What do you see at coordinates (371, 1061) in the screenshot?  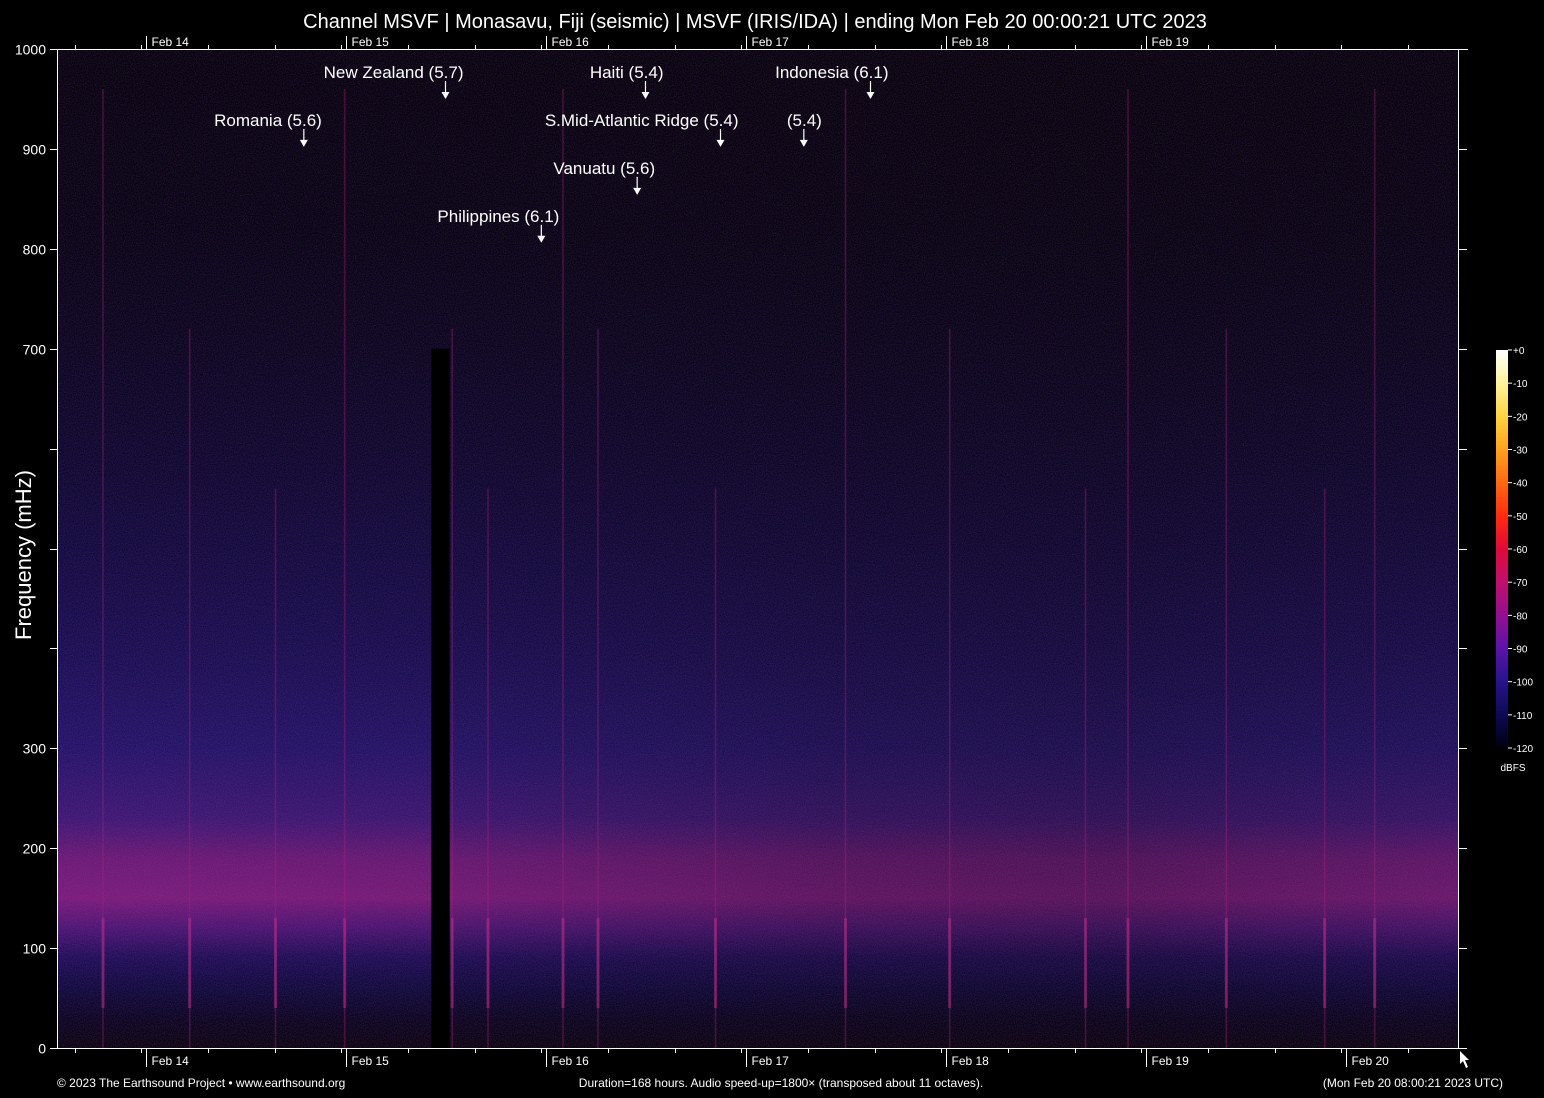 I see `x-tick-label: Feb 15` at bounding box center [371, 1061].